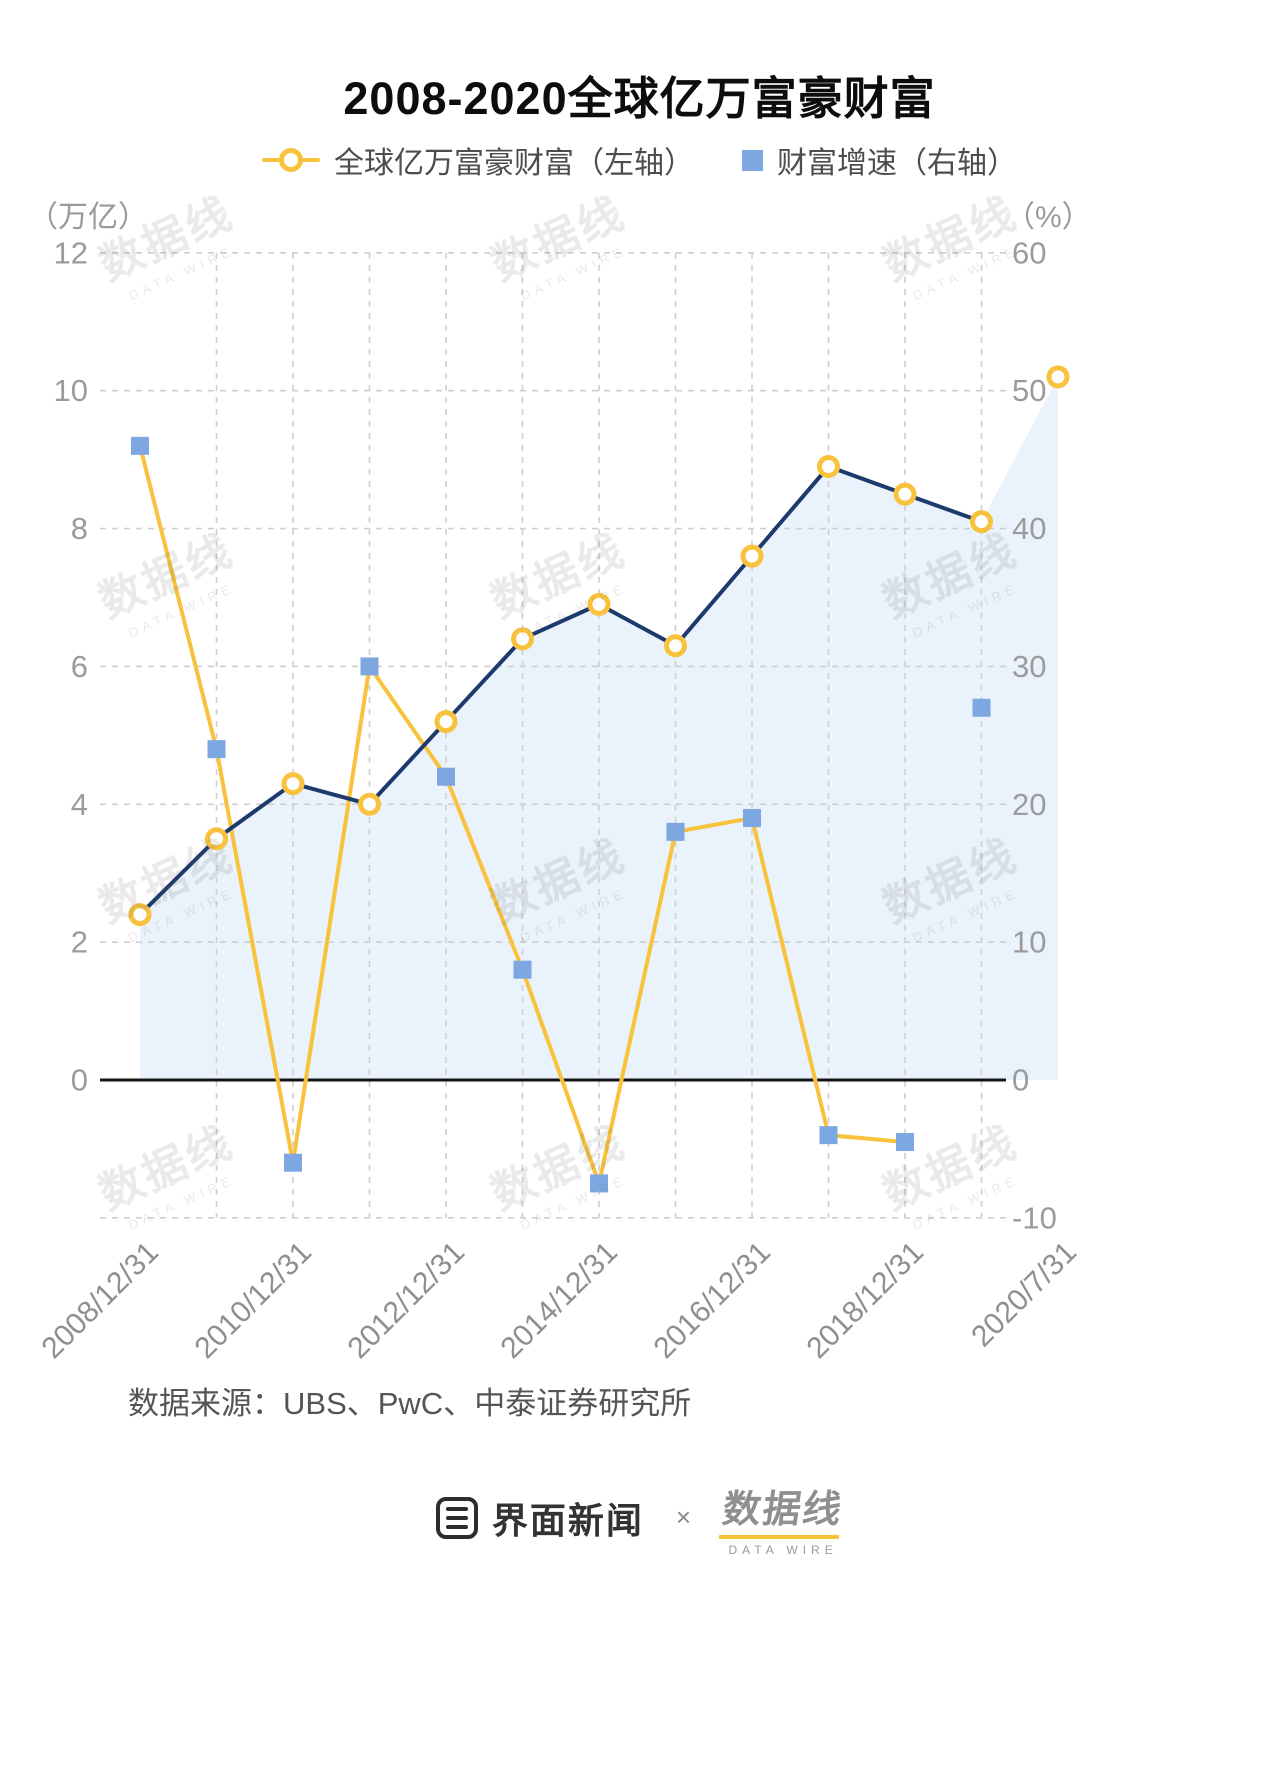 This screenshot has height=1791, width=1279. Describe the element at coordinates (639, 98) in the screenshot. I see `chart-title: 2008-2020全球亿万富豪财富` at that location.